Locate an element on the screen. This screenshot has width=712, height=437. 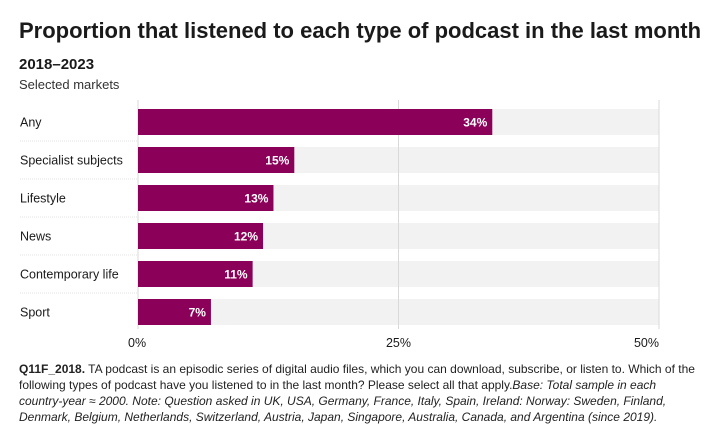
category-label: Sport is located at coordinates (35, 313).